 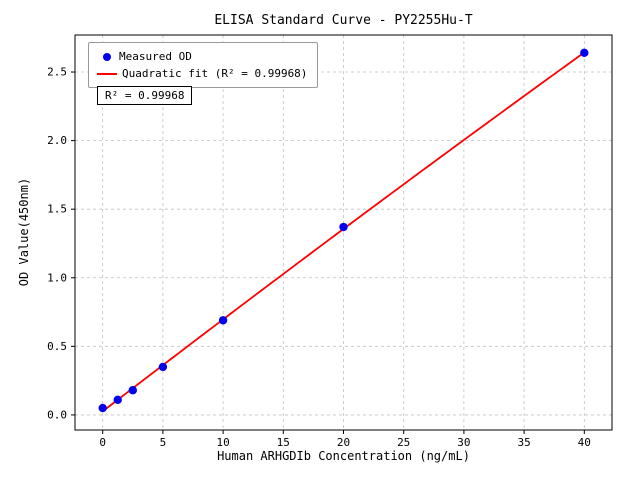 I want to click on r-squared-annotation: R² = 0.99968, so click(x=145, y=95).